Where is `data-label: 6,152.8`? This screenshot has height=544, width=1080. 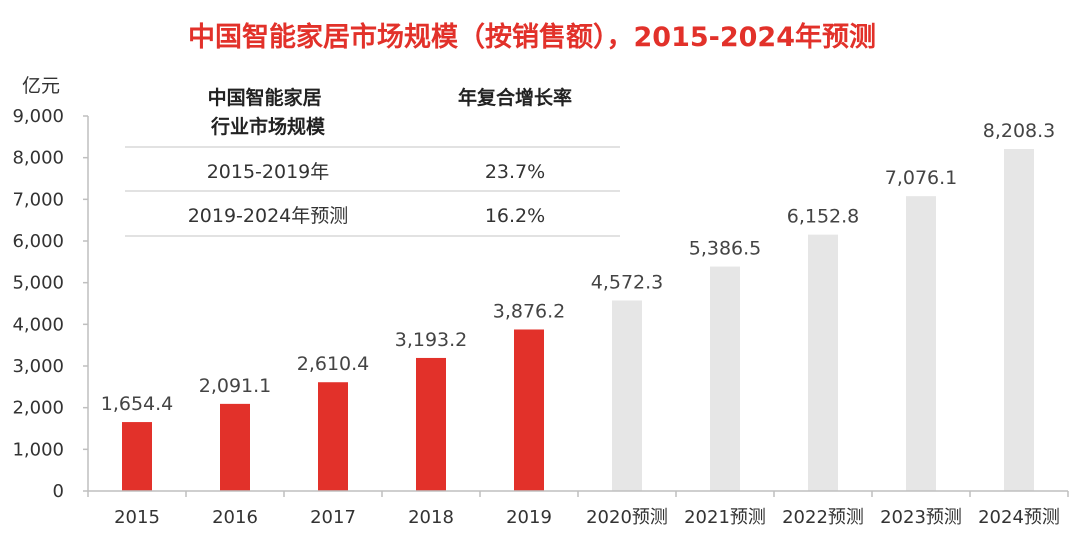 data-label: 6,152.8 is located at coordinates (823, 217).